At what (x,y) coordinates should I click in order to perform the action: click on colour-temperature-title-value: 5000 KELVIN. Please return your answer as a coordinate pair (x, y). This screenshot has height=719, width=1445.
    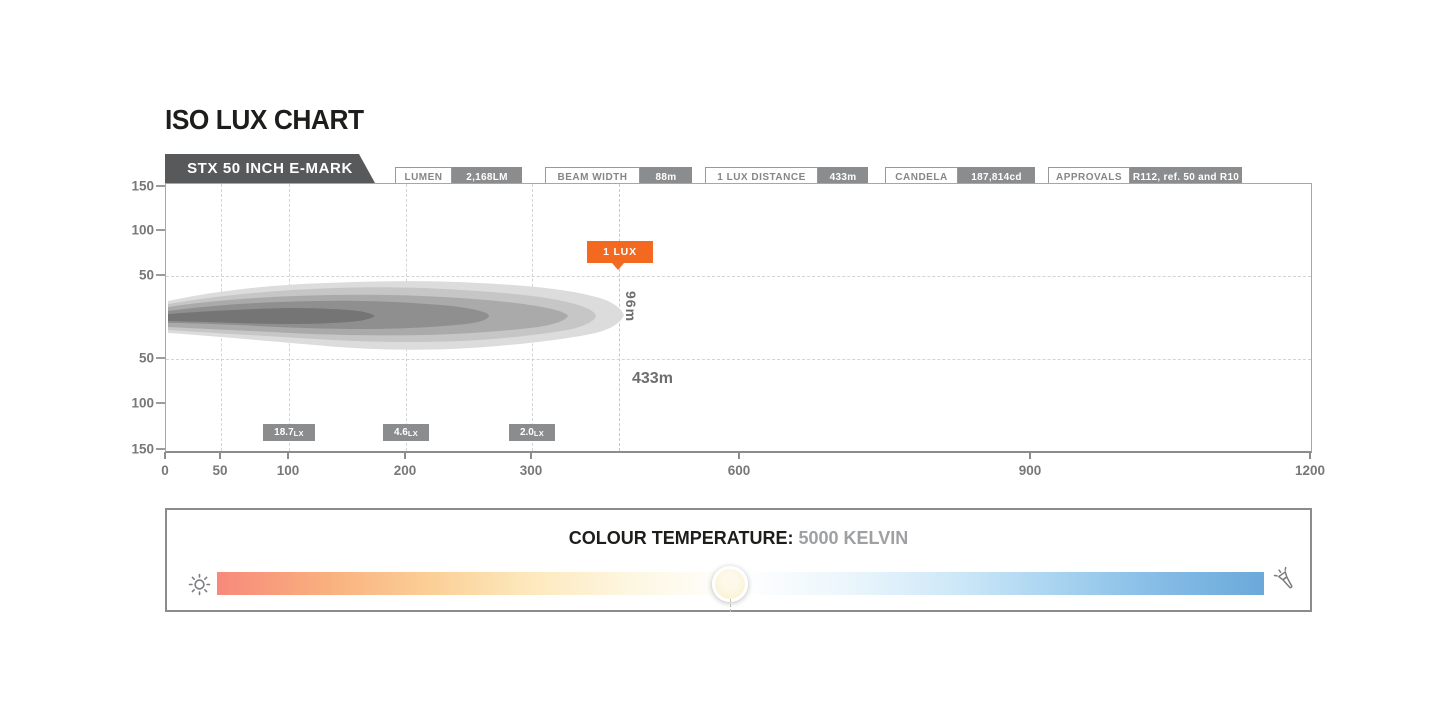
    Looking at the image, I should click on (853, 538).